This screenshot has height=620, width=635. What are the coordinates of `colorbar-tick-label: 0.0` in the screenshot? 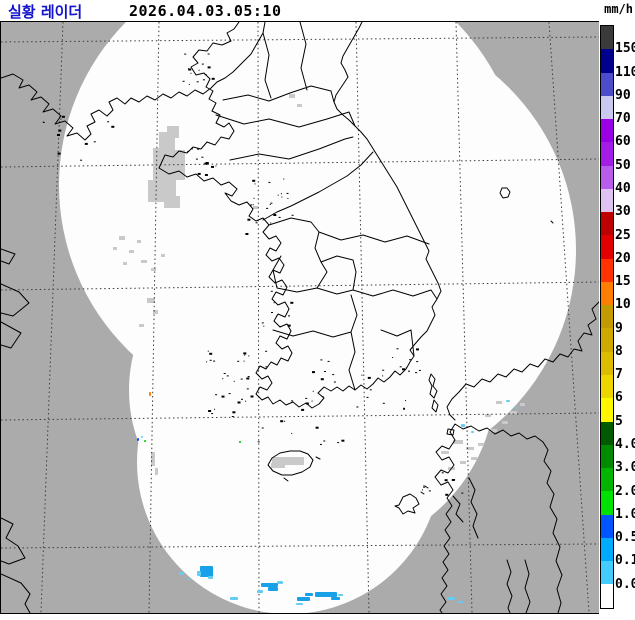 It's located at (625, 584).